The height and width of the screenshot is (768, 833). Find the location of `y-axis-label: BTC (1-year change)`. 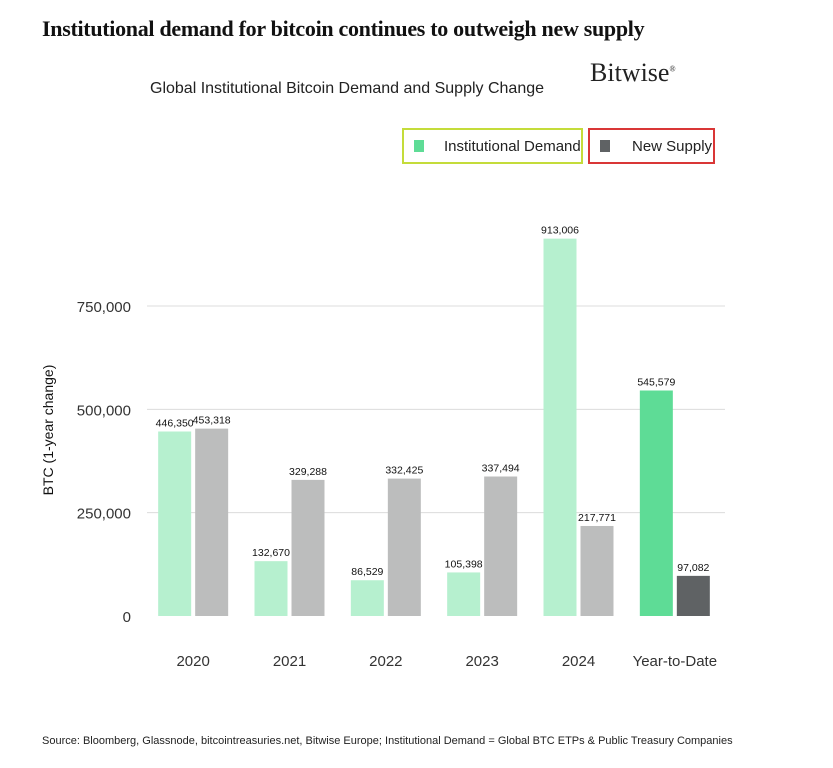

y-axis-label: BTC (1-year change) is located at coordinates (48, 430).